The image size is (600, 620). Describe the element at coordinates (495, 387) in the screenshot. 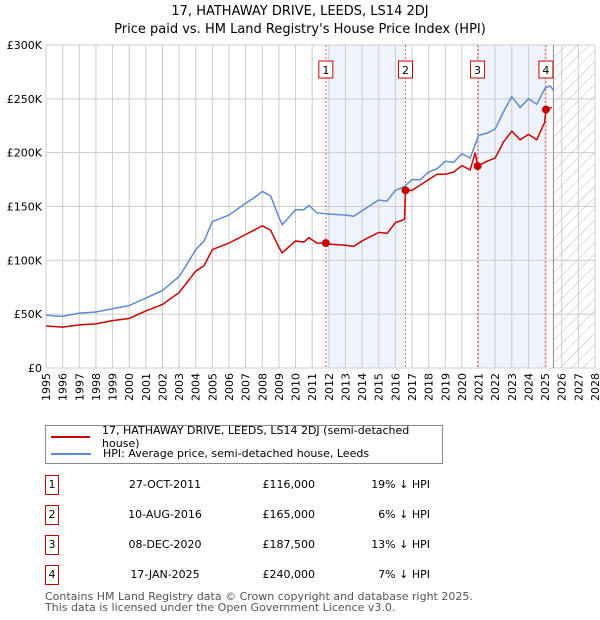

I see `x-tick-label: 2022` at that location.